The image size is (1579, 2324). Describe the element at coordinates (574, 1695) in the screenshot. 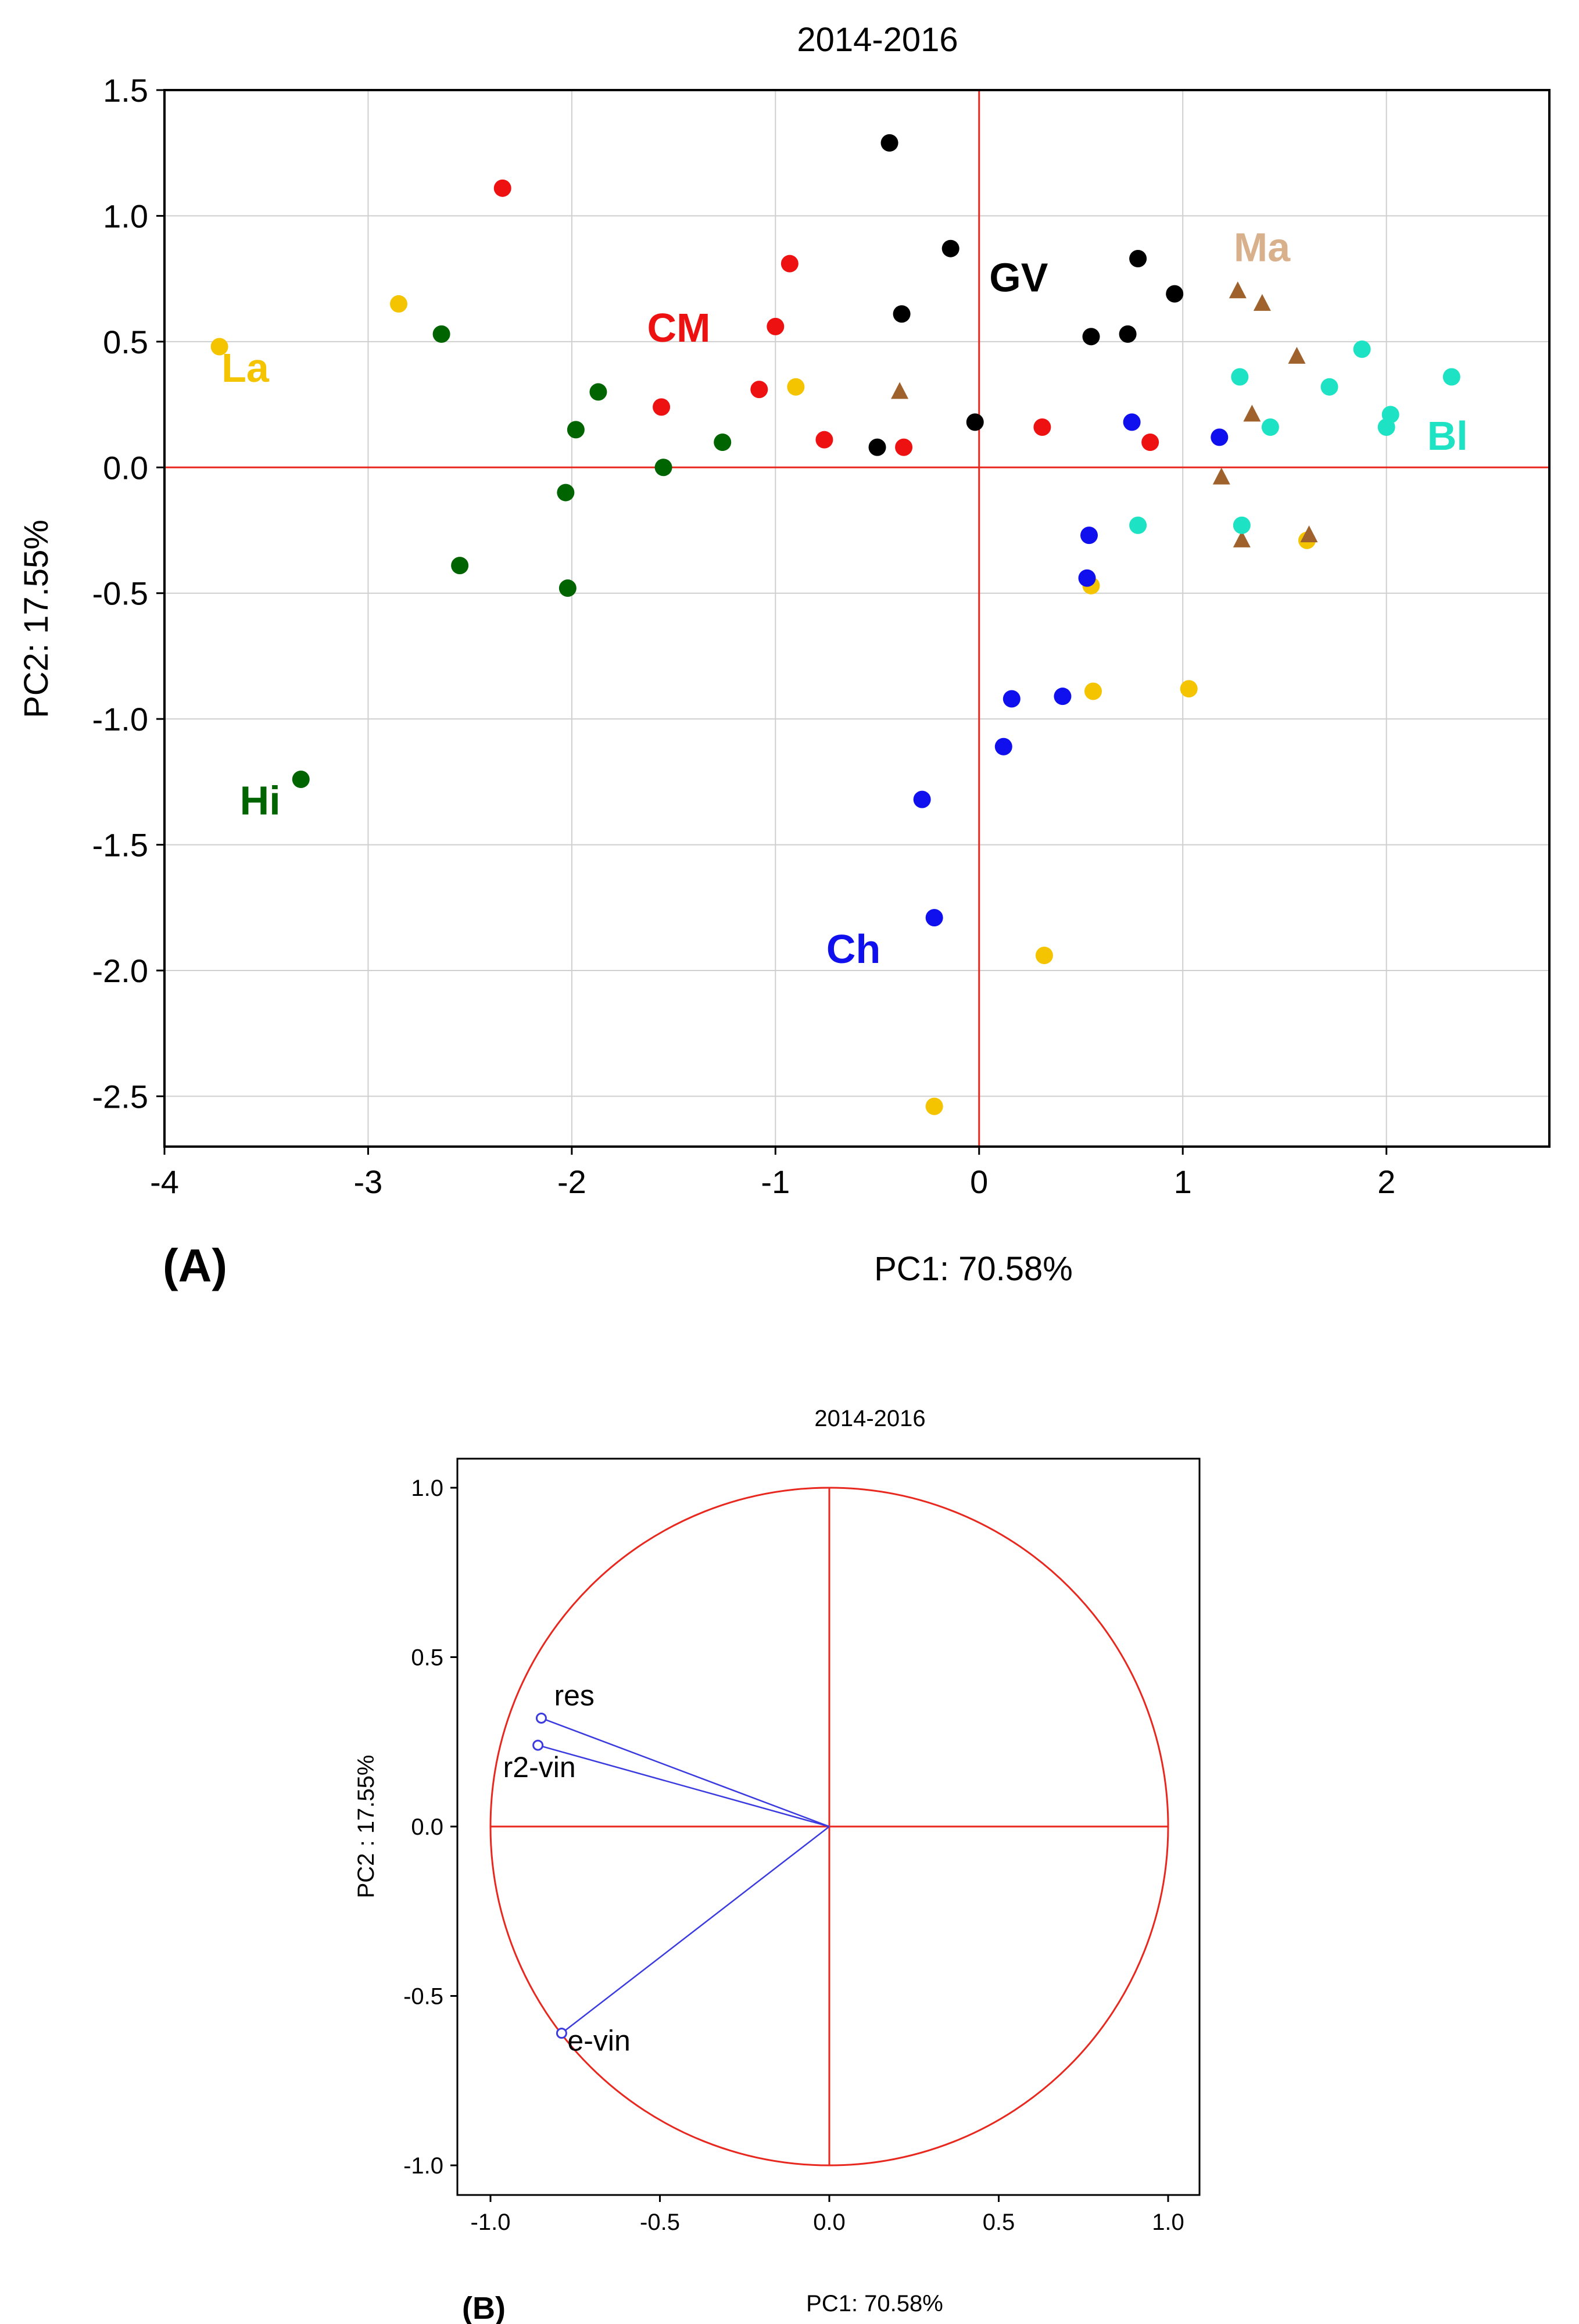

I see `loading-label-res: res` at that location.